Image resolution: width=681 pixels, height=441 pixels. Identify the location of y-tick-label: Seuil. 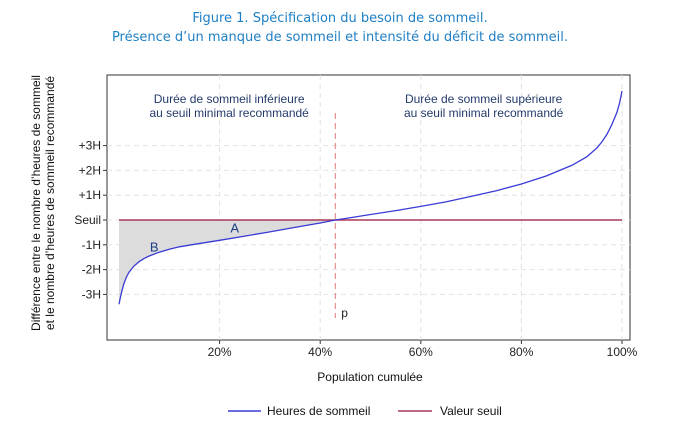
(87, 220).